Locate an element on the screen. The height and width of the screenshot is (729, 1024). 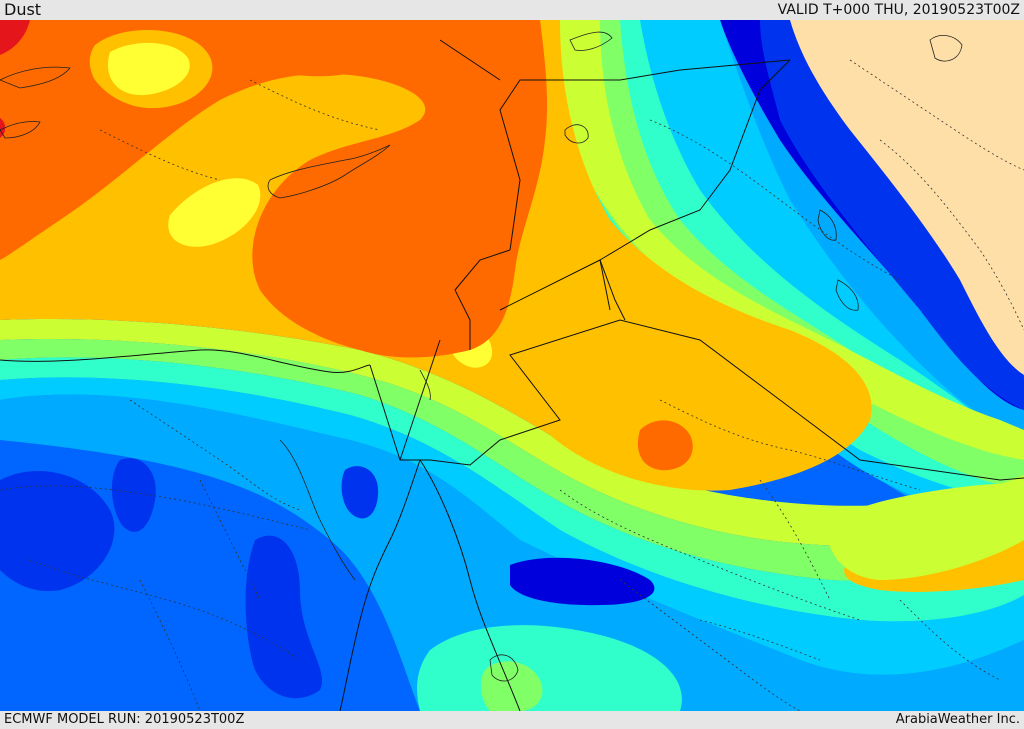
field-orange-red-north-strip is located at coordinates (305, 48).